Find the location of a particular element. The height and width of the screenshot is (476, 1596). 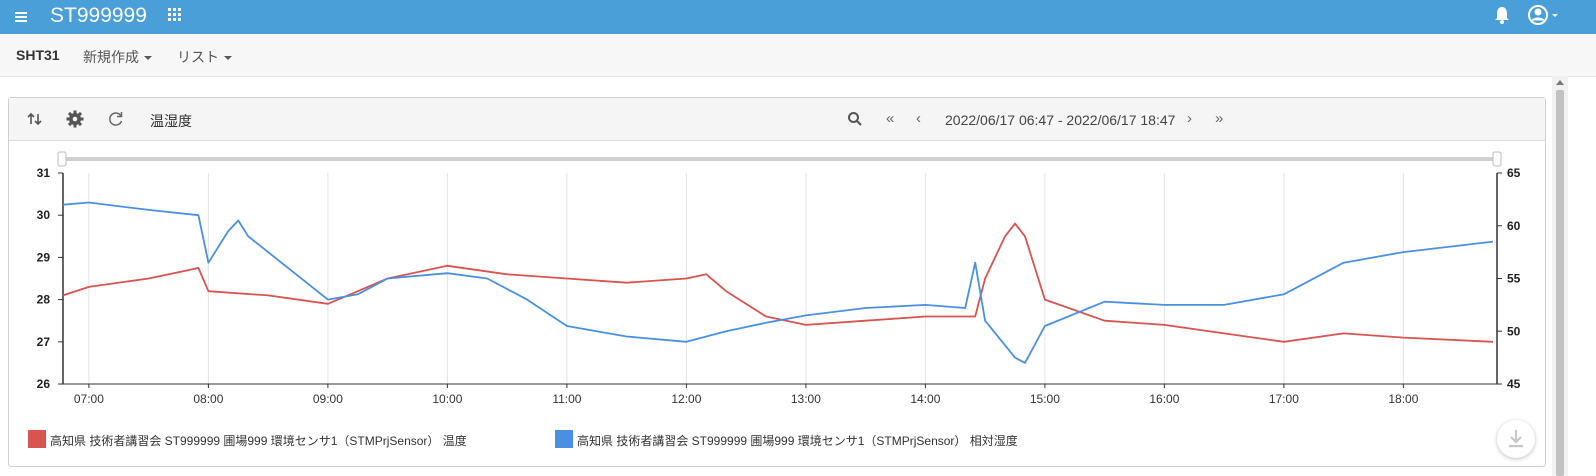

chart-title: 温湿度 is located at coordinates (171, 121).